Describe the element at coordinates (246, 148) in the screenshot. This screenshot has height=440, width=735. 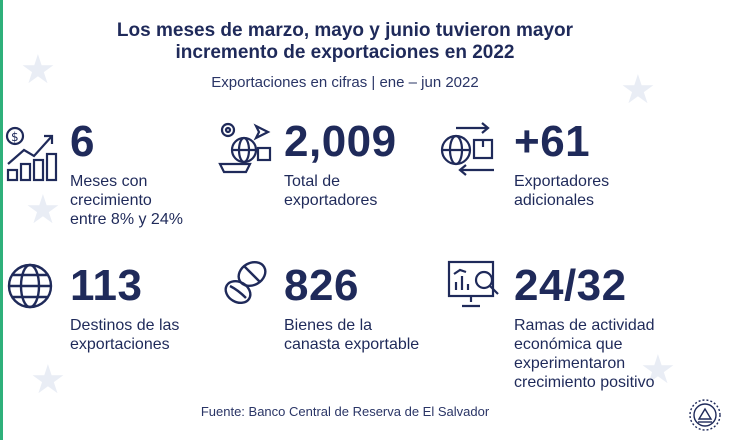
I see `global-logistics-icon` at that location.